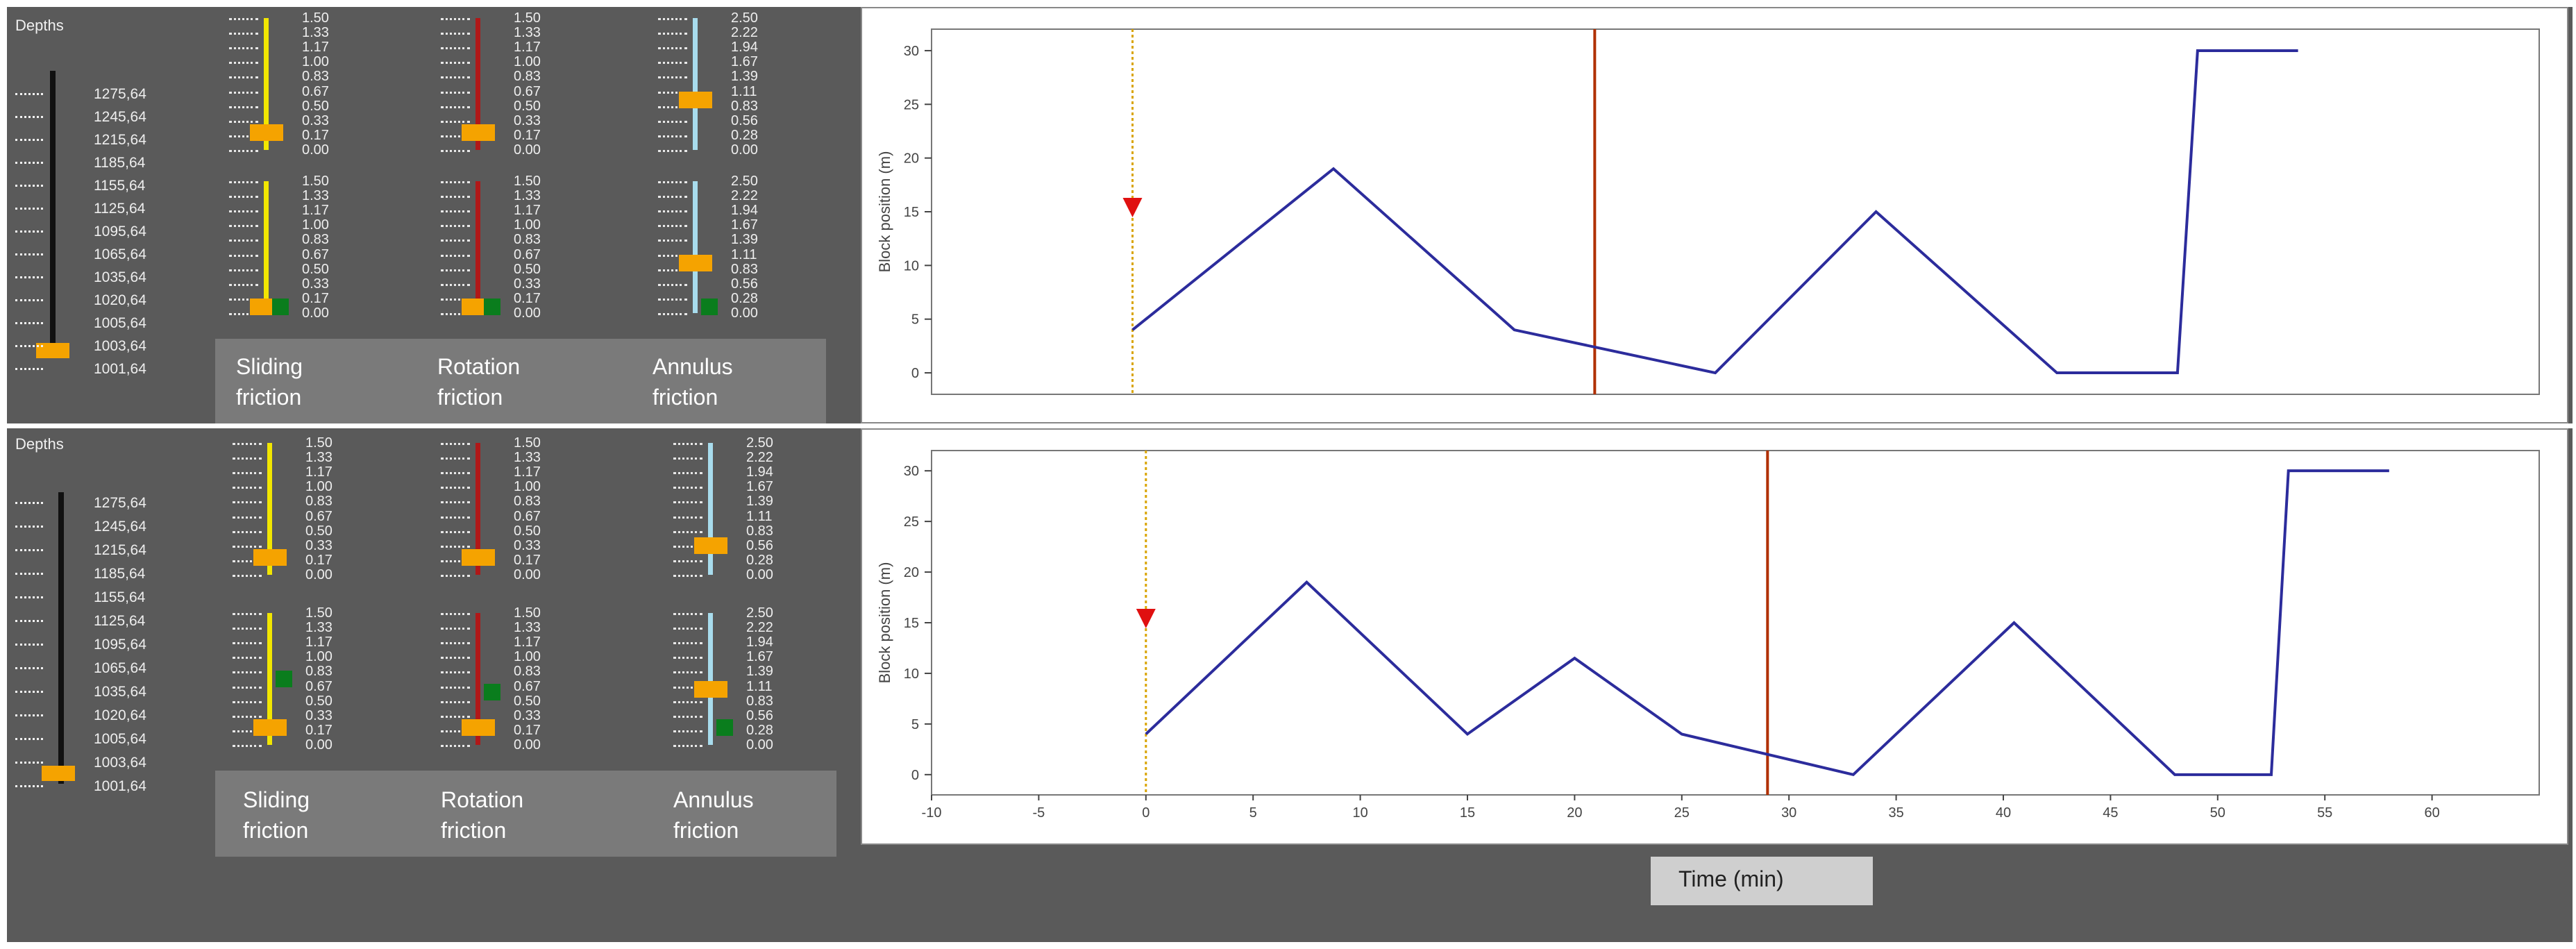 Image resolution: width=2576 pixels, height=949 pixels. I want to click on y-tick-label: 15, so click(911, 212).